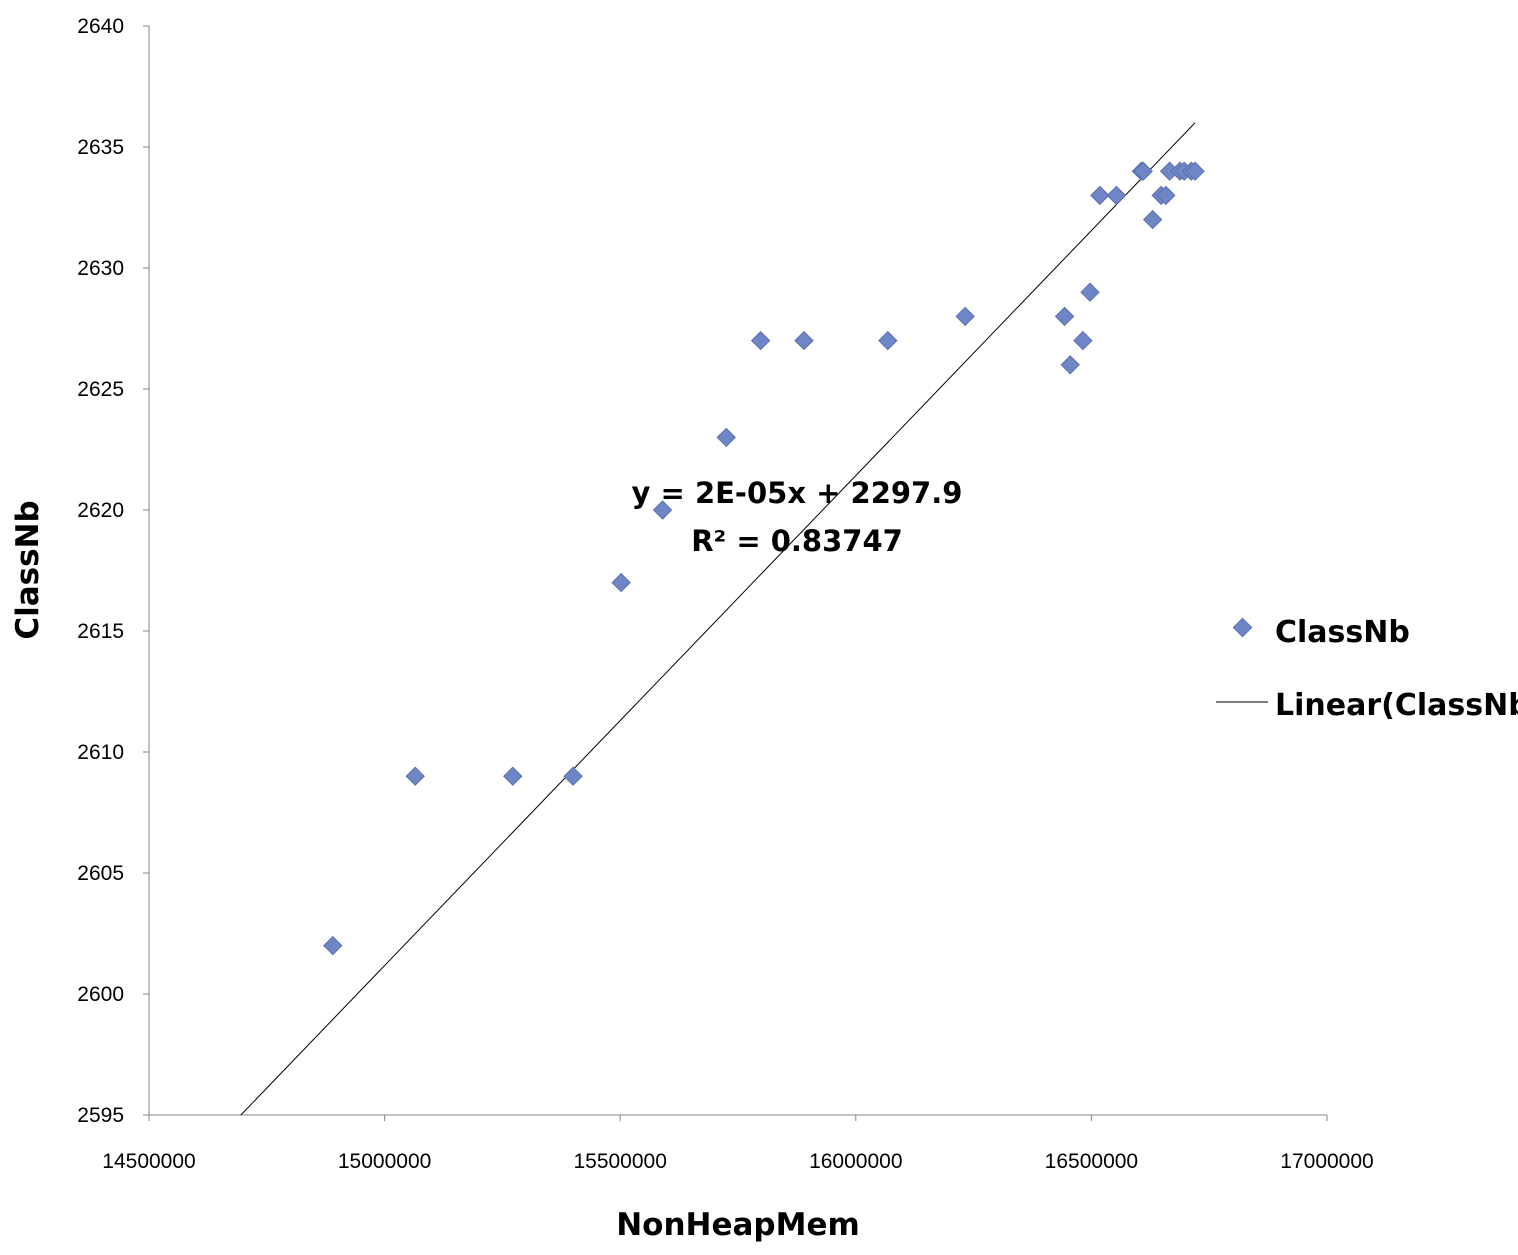 Image resolution: width=1518 pixels, height=1255 pixels. What do you see at coordinates (1367, 669) in the screenshot?
I see `legend: ClassNb Linear(ClassNb)` at bounding box center [1367, 669].